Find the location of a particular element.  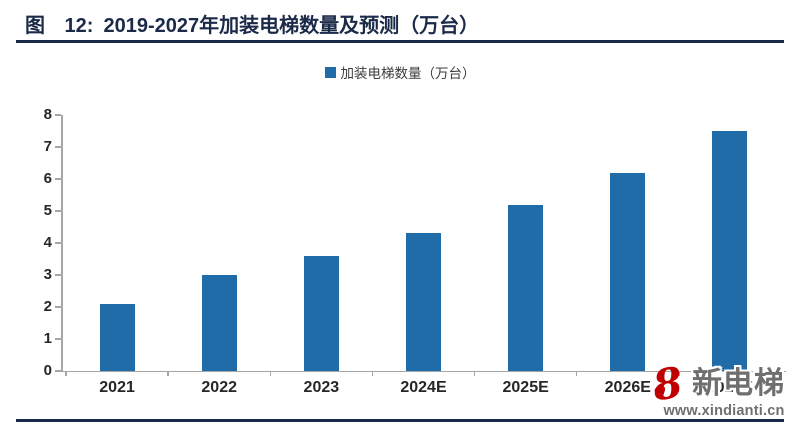

y-axis-tick-label: 5 is located at coordinates (47, 210).